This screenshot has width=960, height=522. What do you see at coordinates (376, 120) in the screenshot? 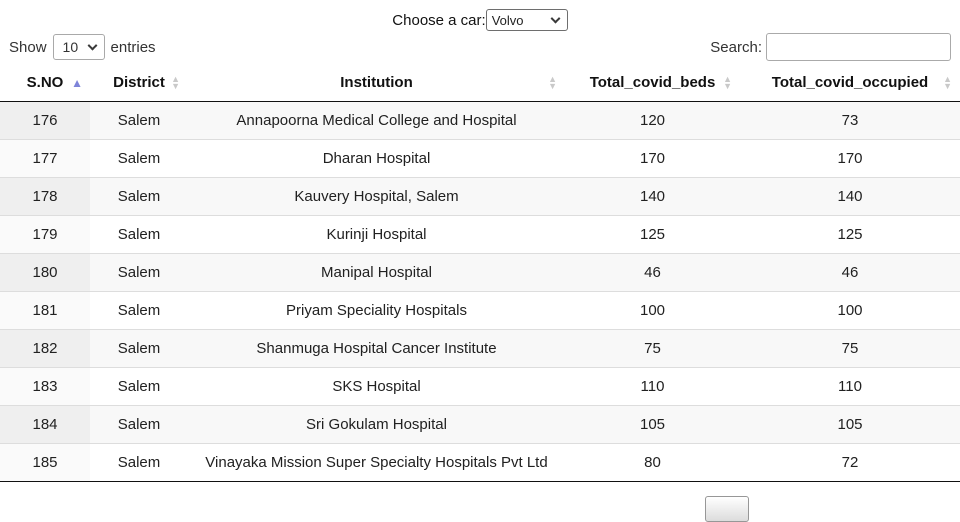
I see `cell-institution: Annapoorna Medical College and Hospital` at bounding box center [376, 120].